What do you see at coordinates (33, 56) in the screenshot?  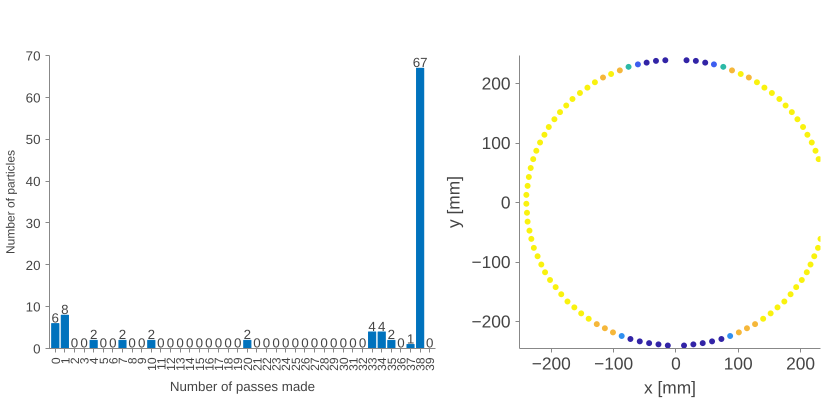 I see `y-tick-label: 70` at bounding box center [33, 56].